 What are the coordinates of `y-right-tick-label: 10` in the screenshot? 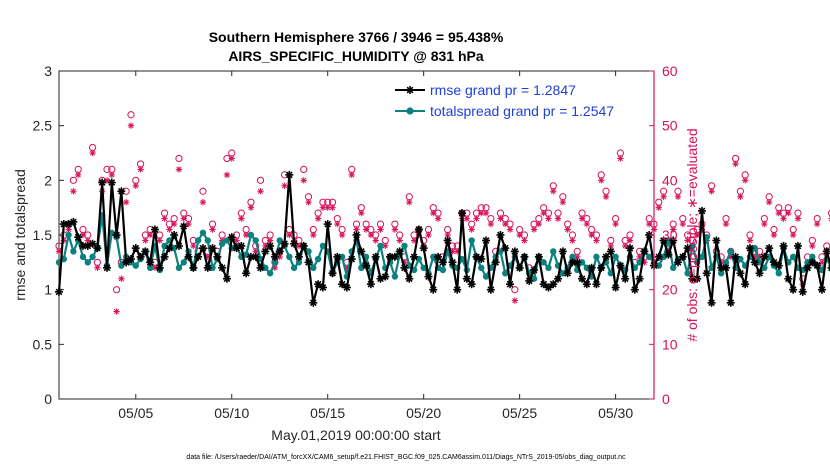 It's located at (670, 344).